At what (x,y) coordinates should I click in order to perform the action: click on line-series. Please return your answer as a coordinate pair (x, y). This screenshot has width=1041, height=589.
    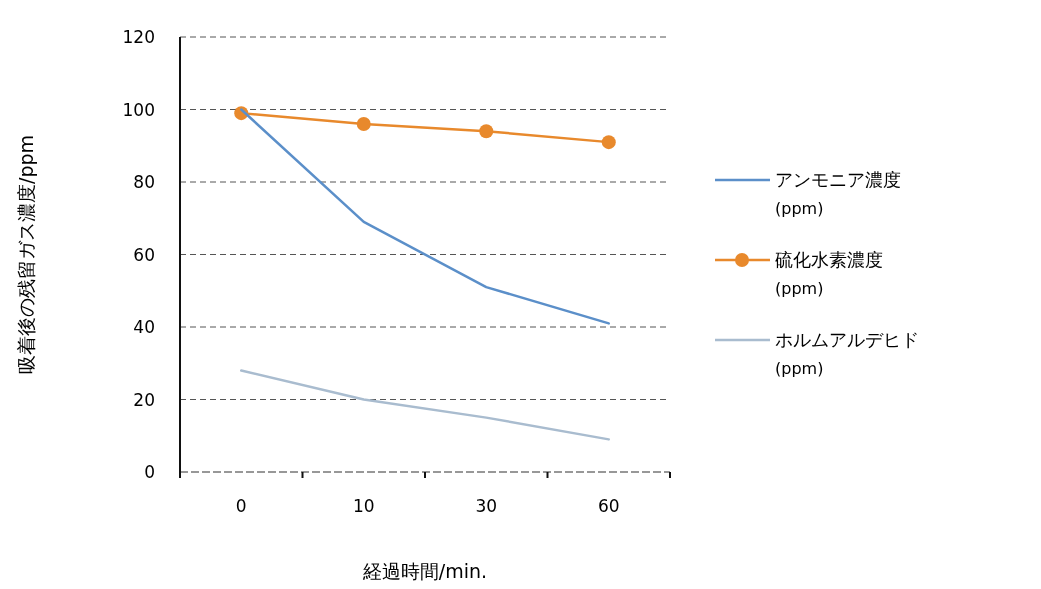
    Looking at the image, I should click on (425, 405).